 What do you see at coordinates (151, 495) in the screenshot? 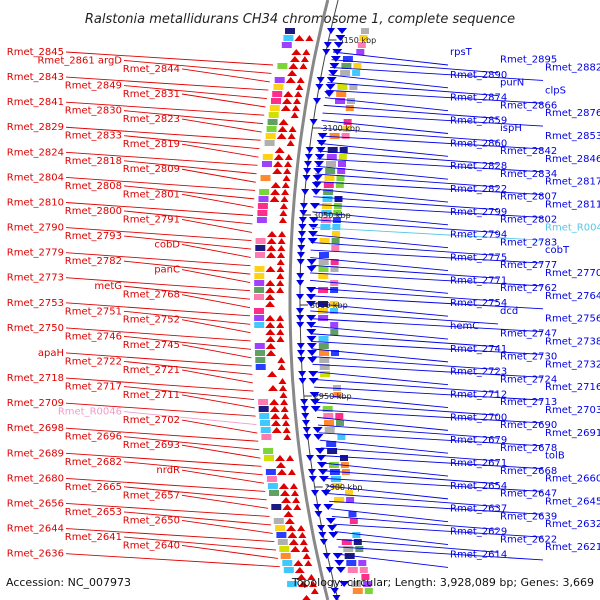
I see `gene-label: Rmet_2657` at bounding box center [151, 495].